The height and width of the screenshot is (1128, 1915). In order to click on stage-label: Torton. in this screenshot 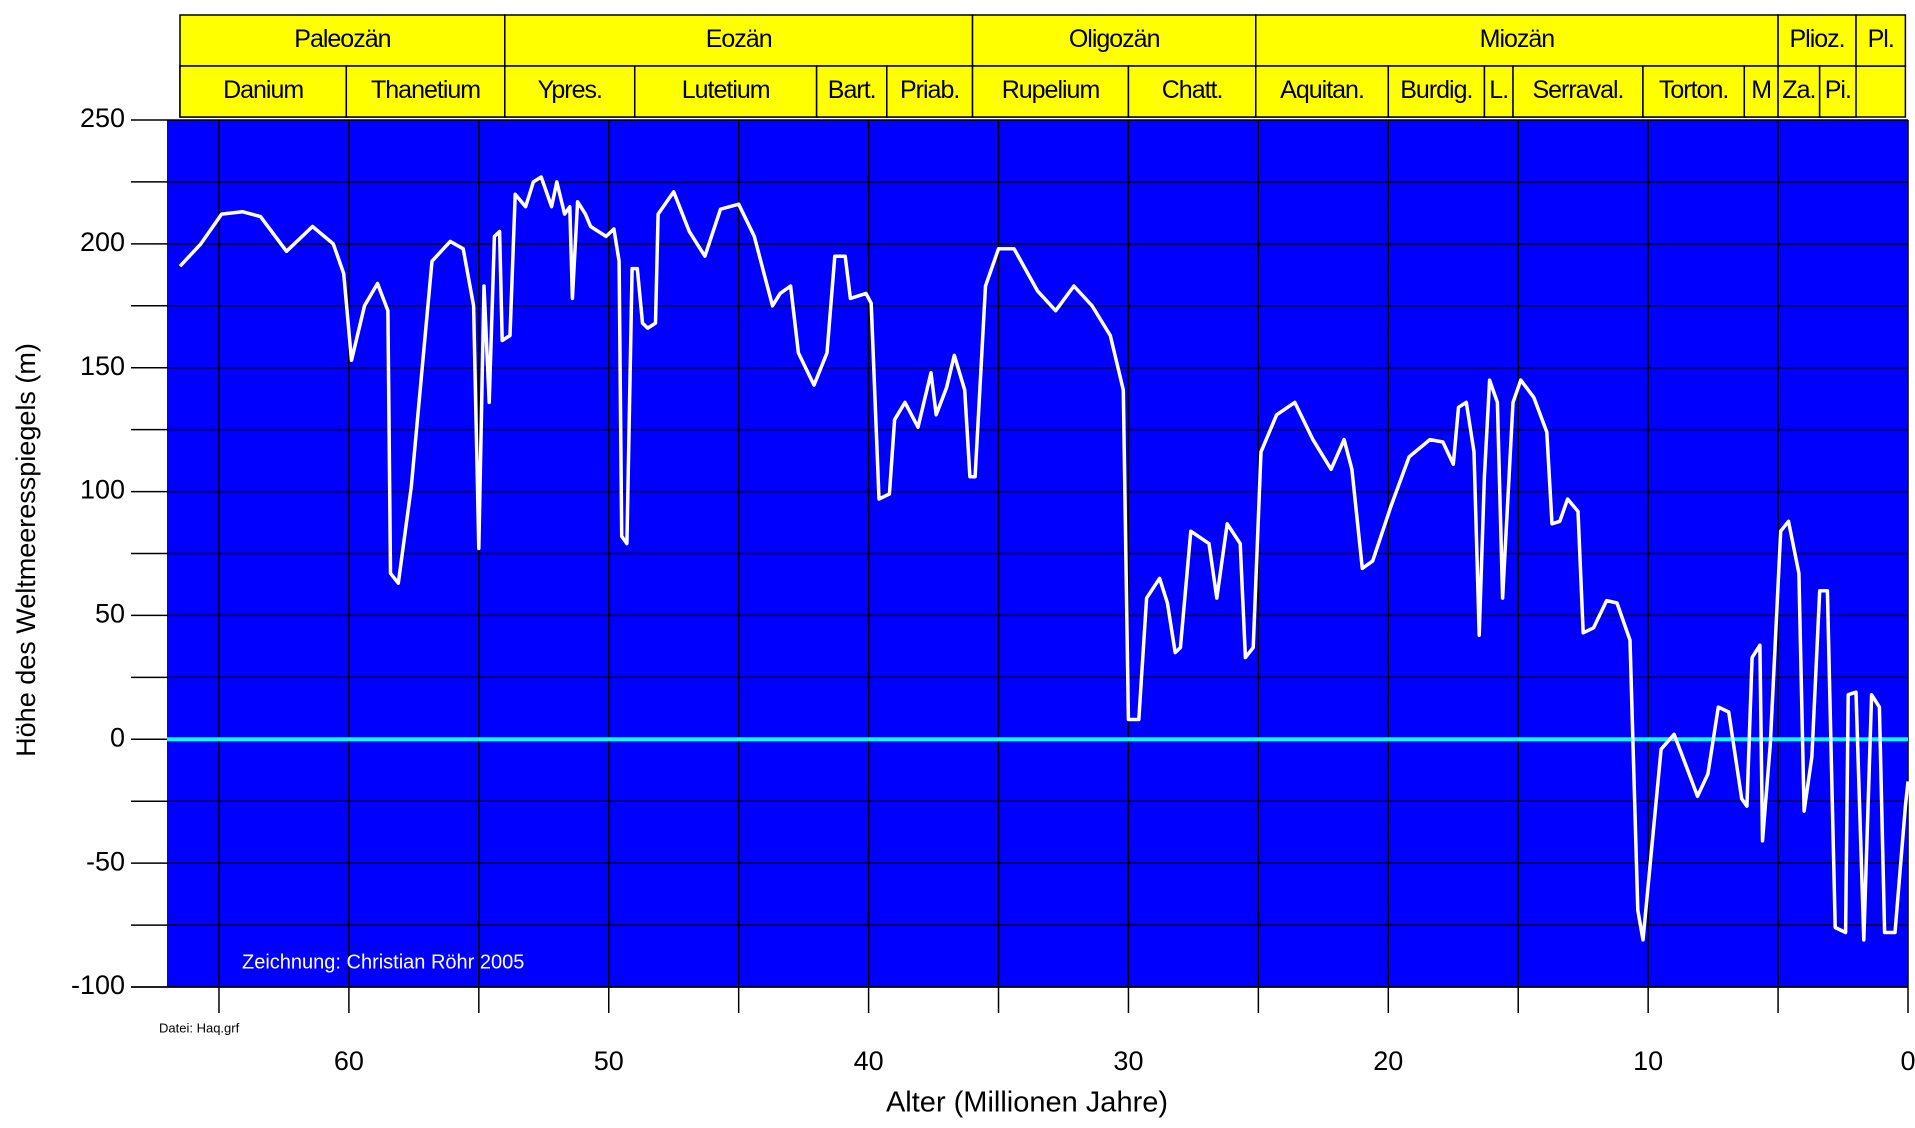, I will do `click(1693, 90)`.